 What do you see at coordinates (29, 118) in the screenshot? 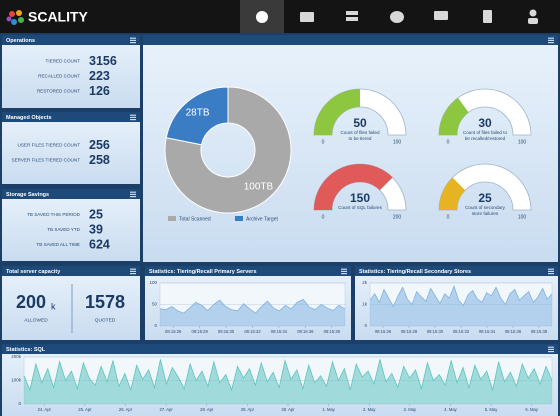
I see `panel-title: Managed Objects` at bounding box center [29, 118].